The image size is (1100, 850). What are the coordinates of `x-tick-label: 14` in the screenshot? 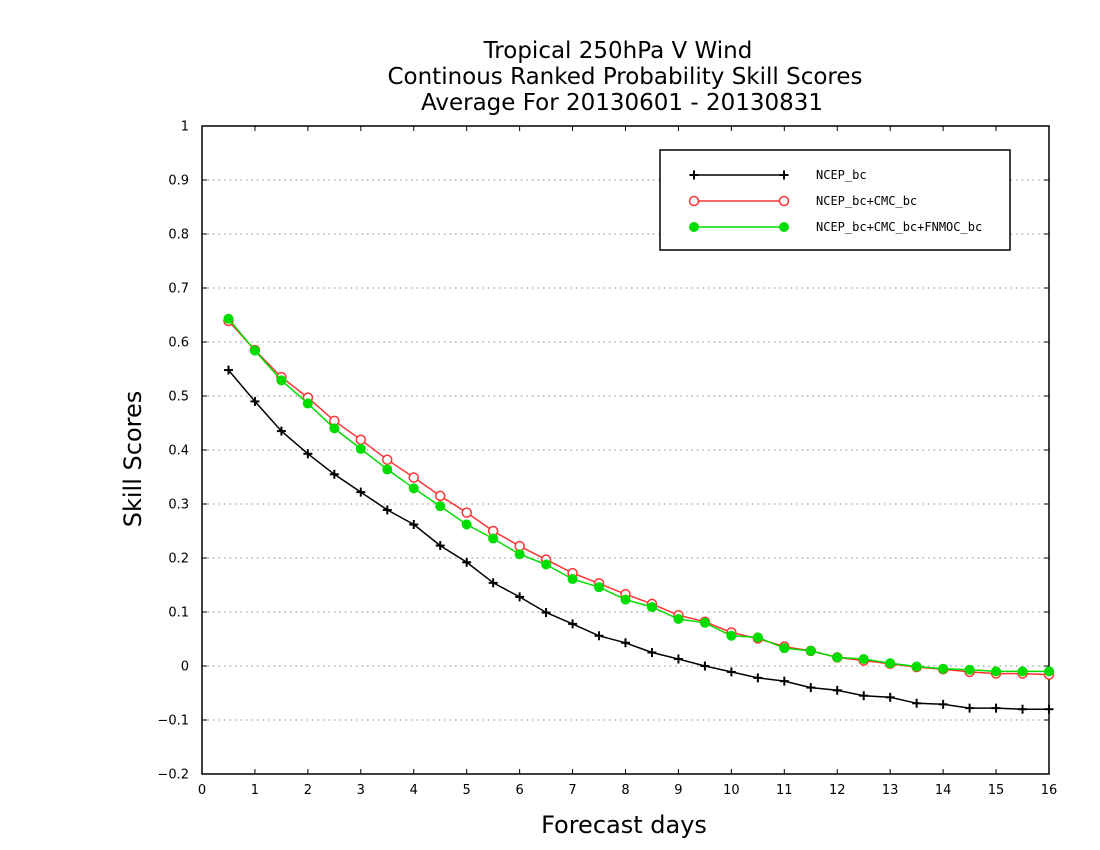 It's located at (943, 790).